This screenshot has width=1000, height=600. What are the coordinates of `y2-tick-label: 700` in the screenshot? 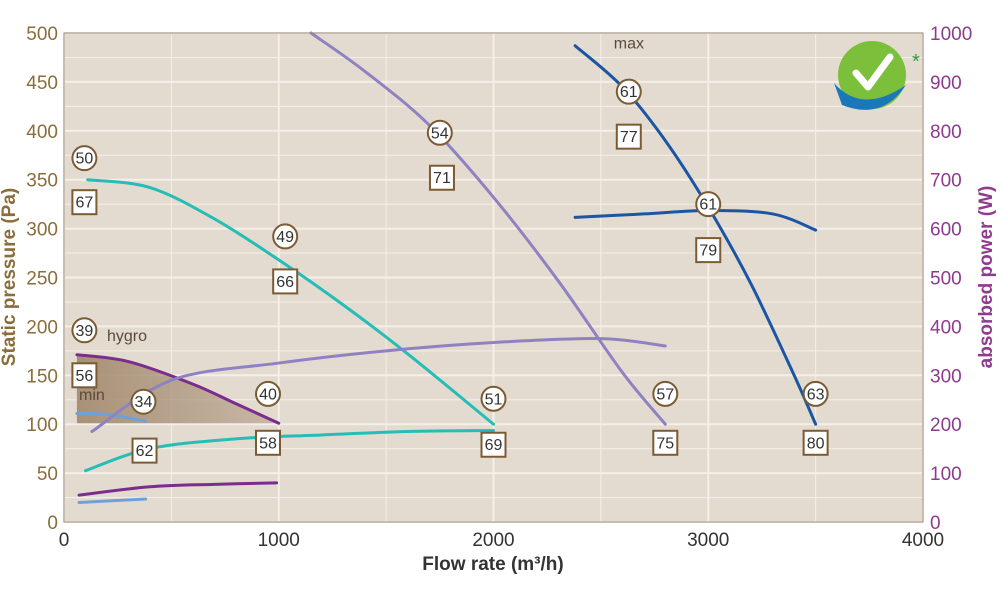 It's located at (946, 181).